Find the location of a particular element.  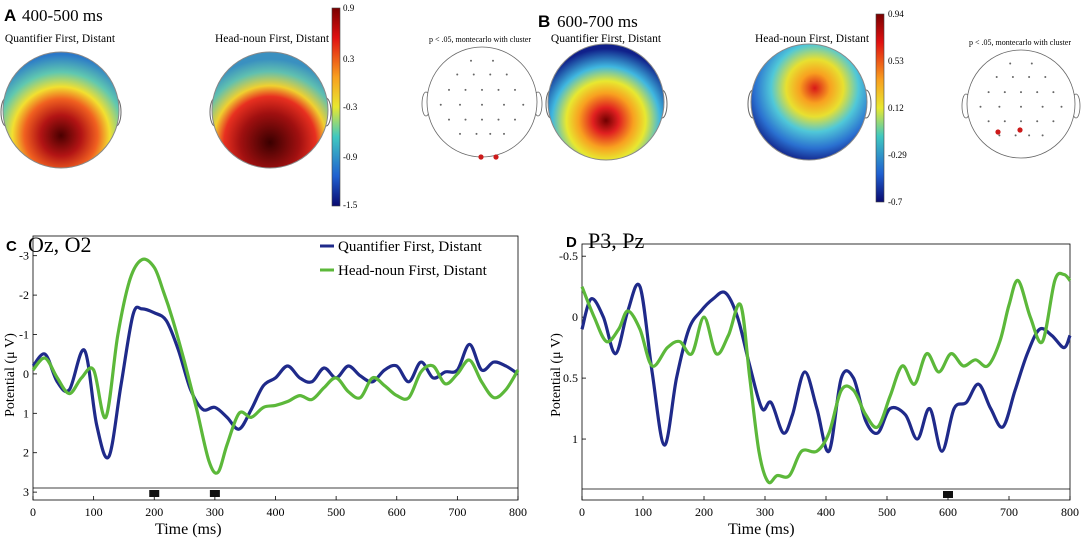

chart-d-ytick-label-1: 0 is located at coordinates (575, 317).